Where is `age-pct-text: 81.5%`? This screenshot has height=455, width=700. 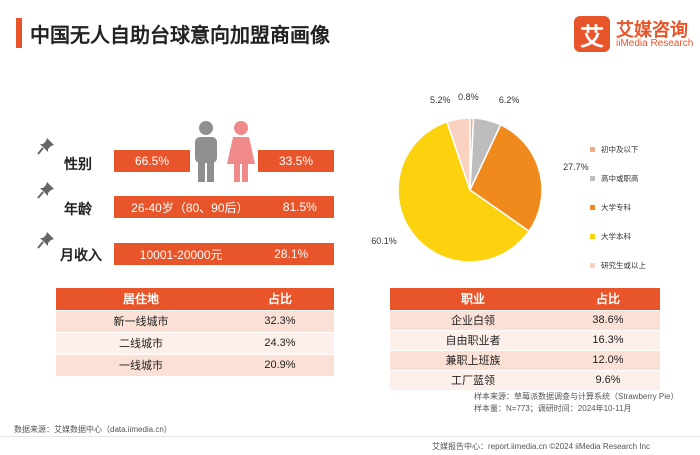
age-pct-text: 81.5% is located at coordinates (299, 207).